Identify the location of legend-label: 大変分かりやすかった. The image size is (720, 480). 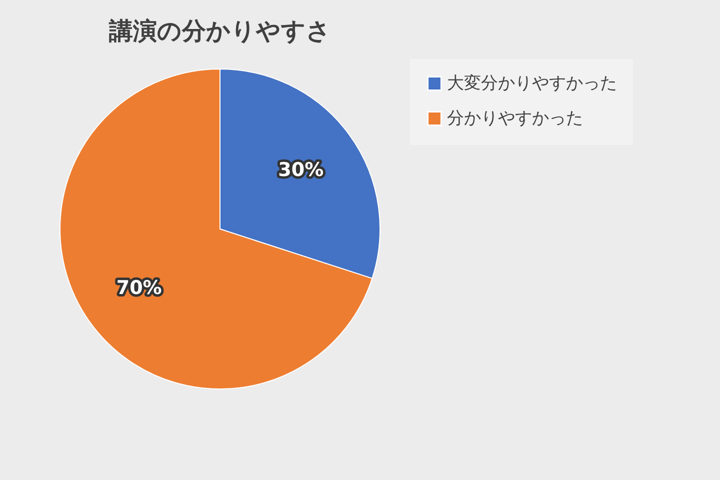
(532, 84).